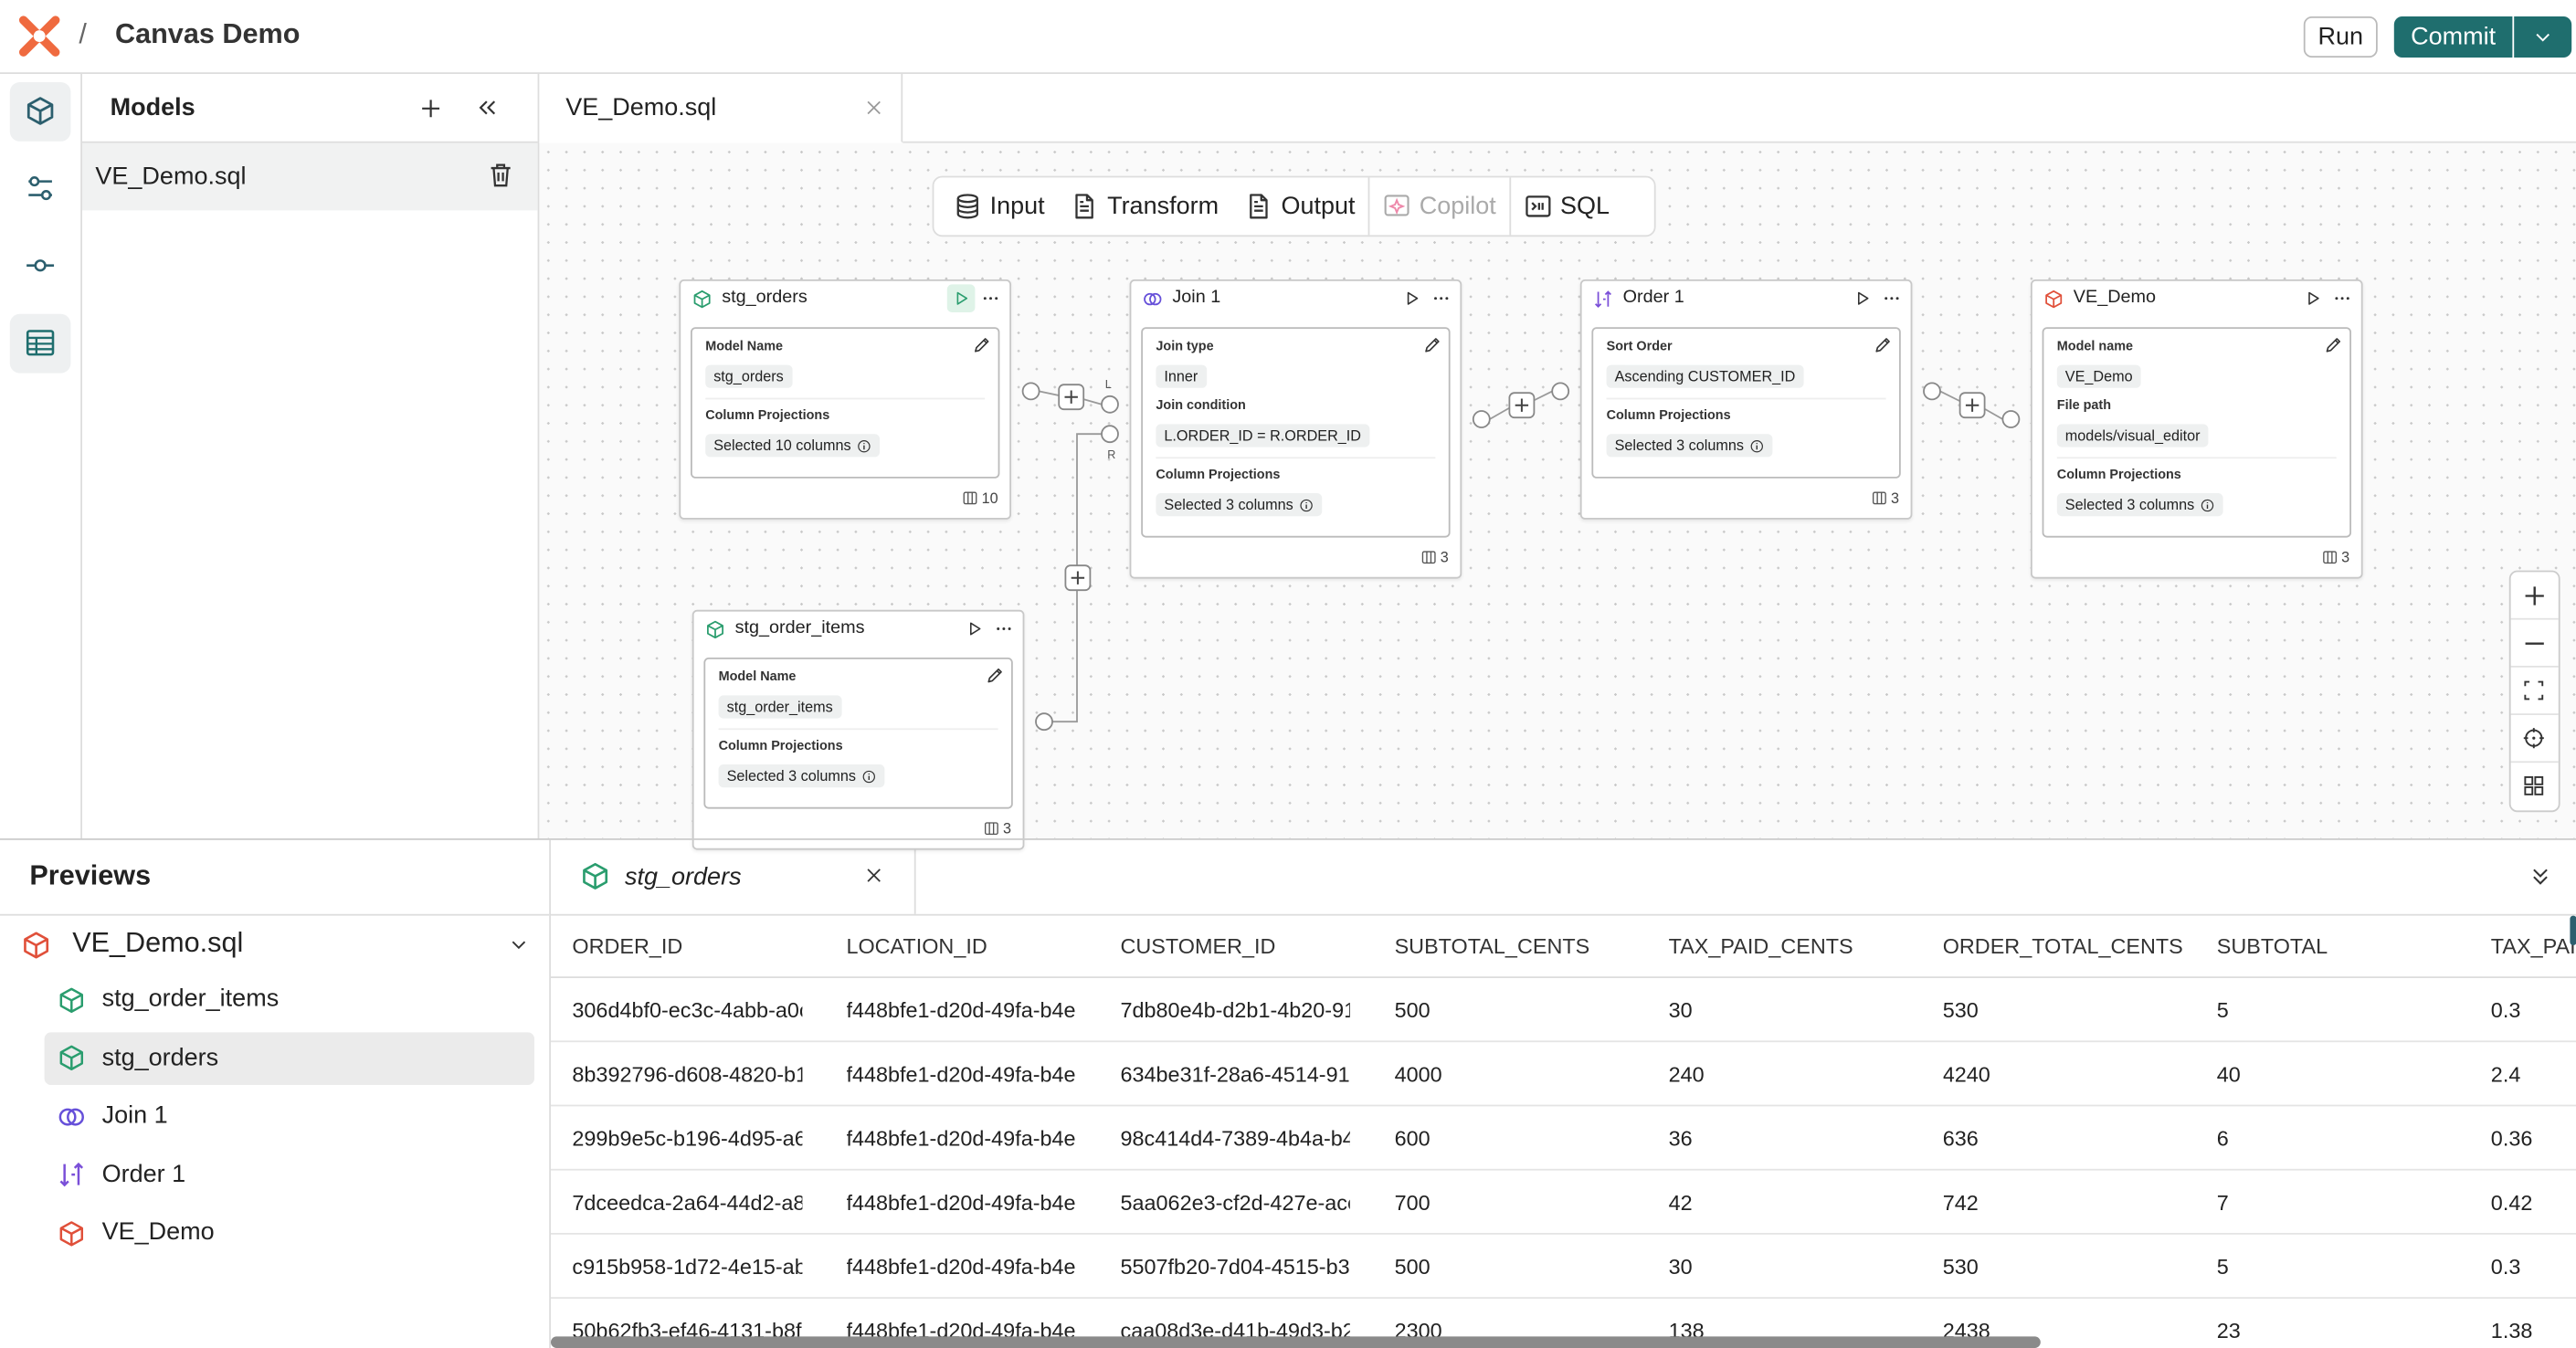 Image resolution: width=2576 pixels, height=1348 pixels. Describe the element at coordinates (501, 175) in the screenshot. I see `trash-icon` at that location.